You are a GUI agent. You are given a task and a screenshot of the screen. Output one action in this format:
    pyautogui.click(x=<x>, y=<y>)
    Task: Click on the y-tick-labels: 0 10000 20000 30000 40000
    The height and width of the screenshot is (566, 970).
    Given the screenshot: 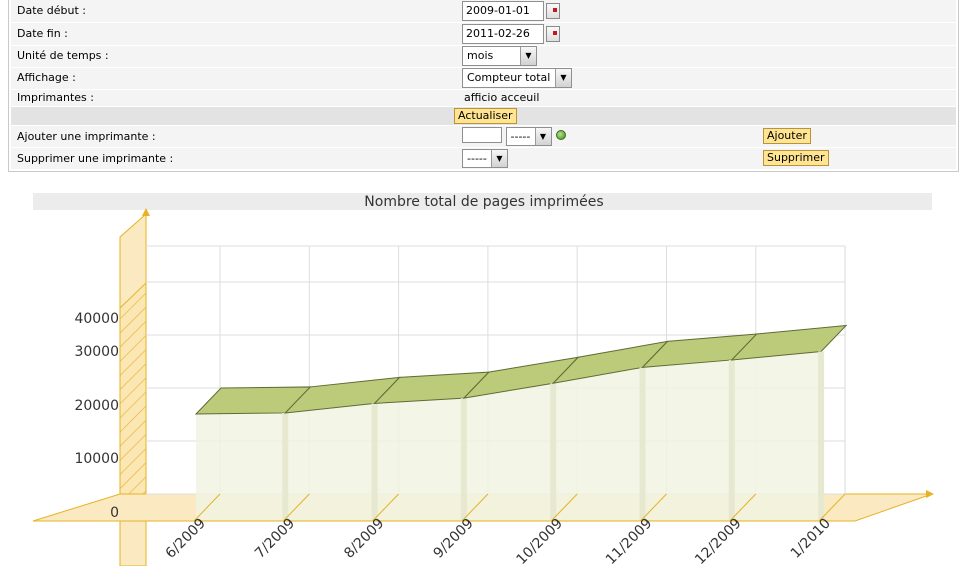 What is the action you would take?
    pyautogui.click(x=96, y=416)
    